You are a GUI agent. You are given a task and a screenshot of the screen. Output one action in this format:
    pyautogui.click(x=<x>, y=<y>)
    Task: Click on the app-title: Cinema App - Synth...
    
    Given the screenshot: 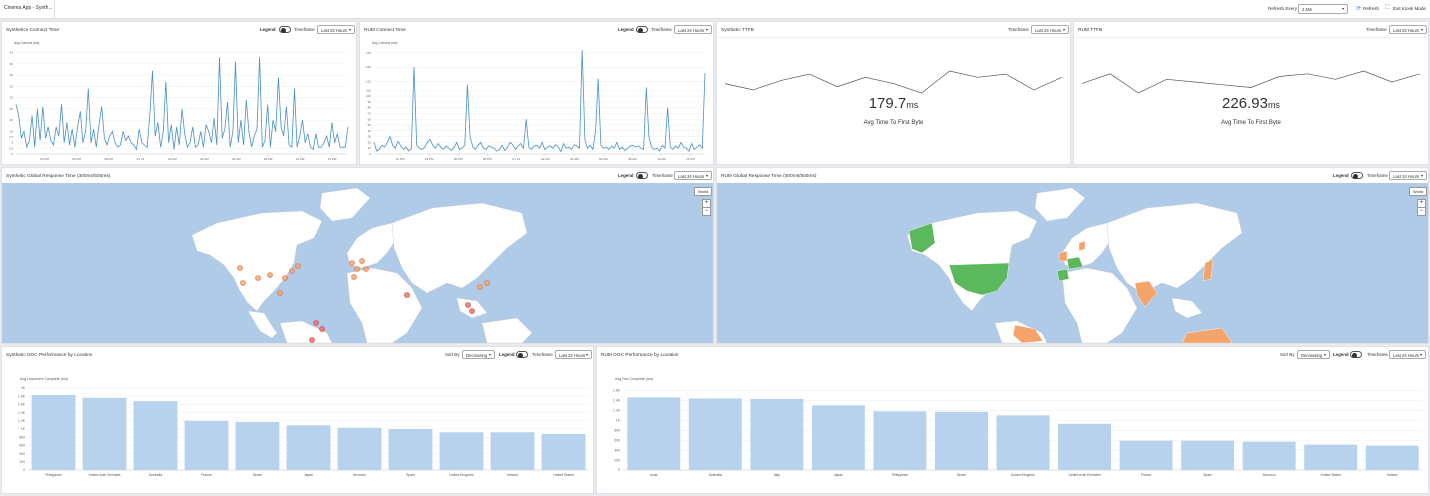 What is the action you would take?
    pyautogui.click(x=28, y=8)
    